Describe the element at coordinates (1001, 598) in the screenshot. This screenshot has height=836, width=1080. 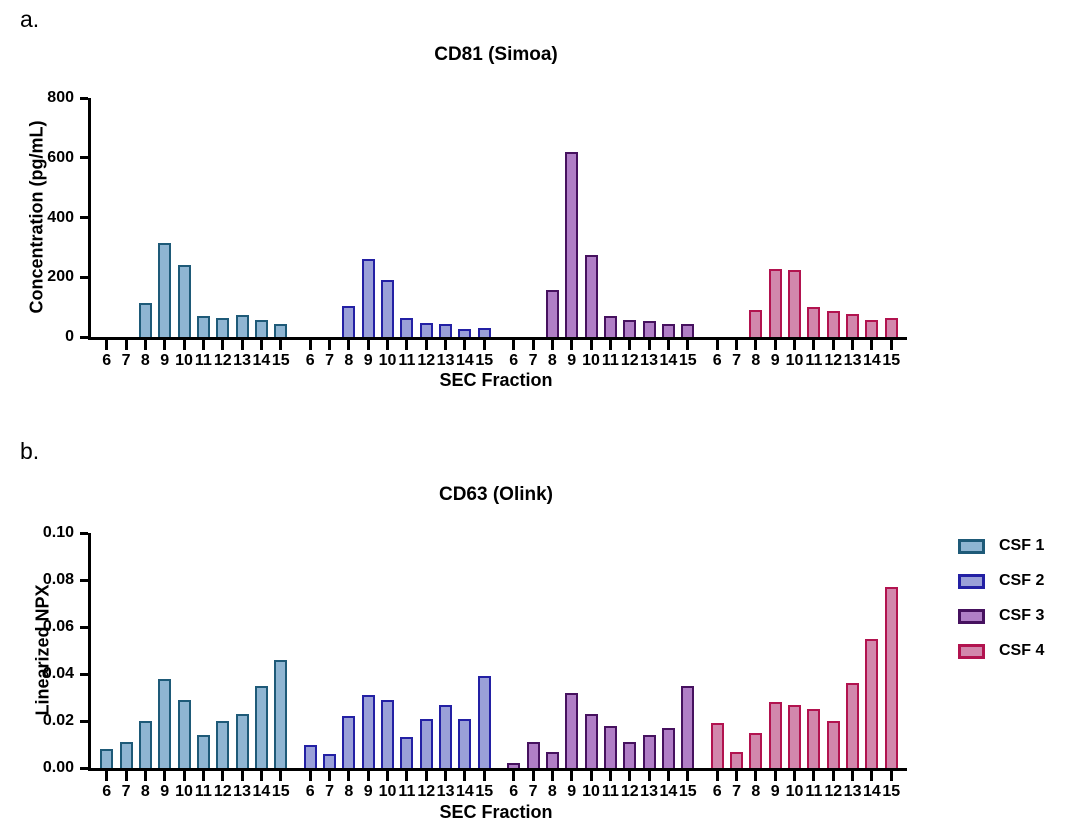
I see `legend: CSF 1 CSF 2 CSF 3 CSF 4` at that location.